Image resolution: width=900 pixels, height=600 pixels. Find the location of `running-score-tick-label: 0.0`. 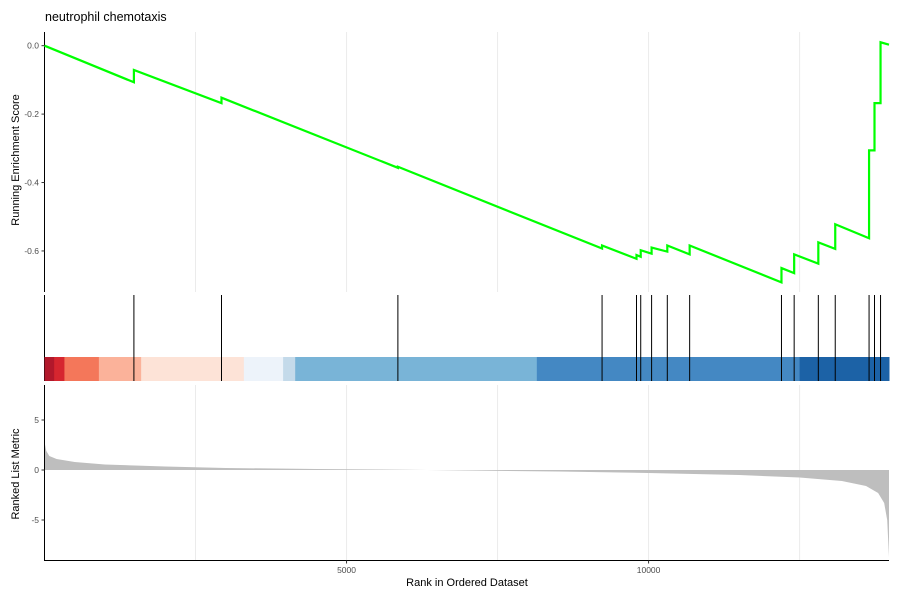

running-score-tick-label: 0.0 is located at coordinates (33, 46).